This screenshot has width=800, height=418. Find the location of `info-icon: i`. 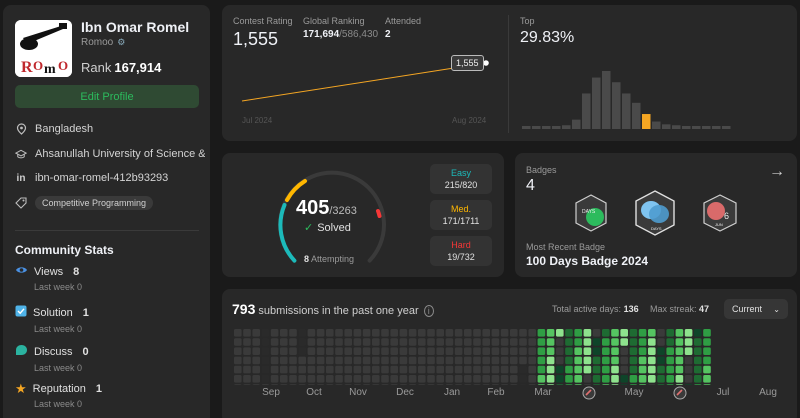

info-icon: i is located at coordinates (428, 311).